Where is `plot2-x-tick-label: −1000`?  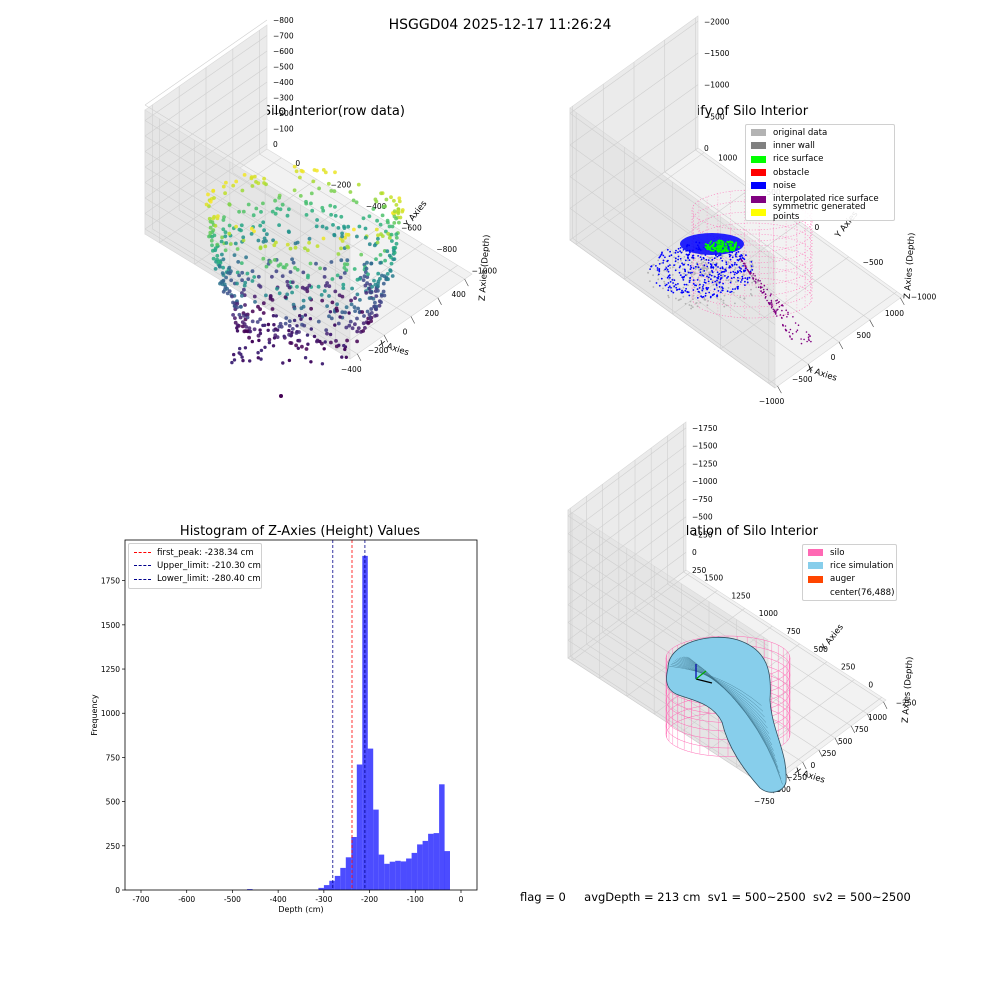 plot2-x-tick-label: −1000 is located at coordinates (772, 401).